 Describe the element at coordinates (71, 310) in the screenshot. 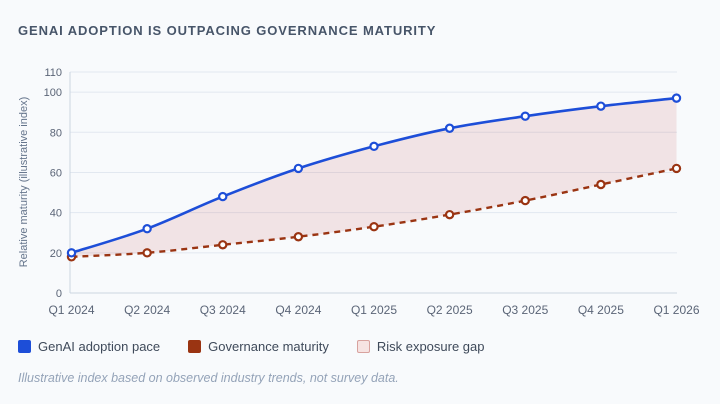

I see `x-tick-label: Q1 2024` at that location.